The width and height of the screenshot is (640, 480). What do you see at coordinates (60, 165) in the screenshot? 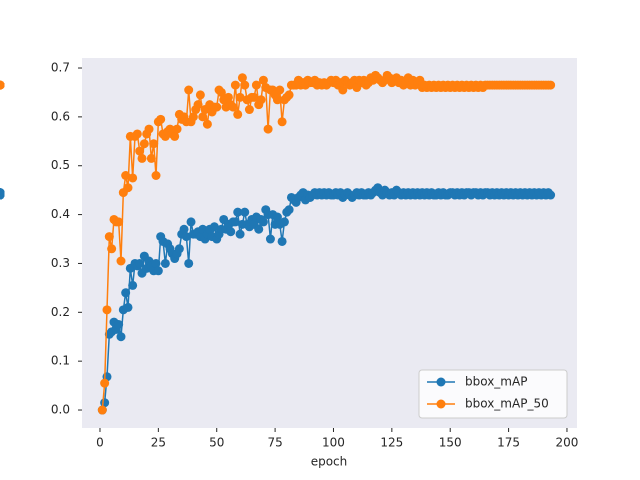
I see `y-tick-label: 0.5` at bounding box center [60, 165].